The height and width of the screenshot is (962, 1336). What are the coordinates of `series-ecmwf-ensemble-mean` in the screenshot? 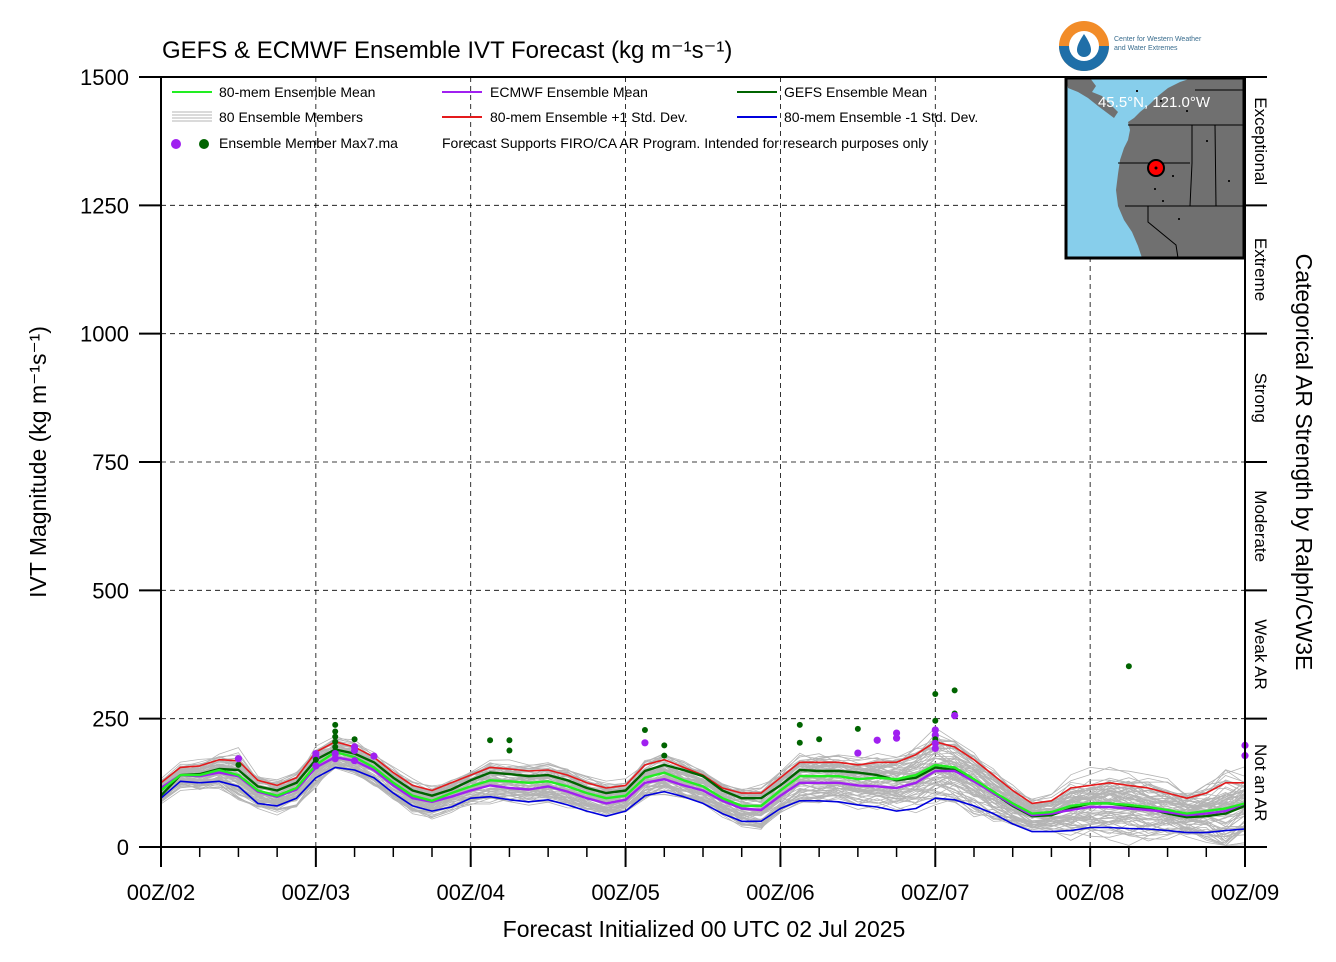 It's located at (703, 786).